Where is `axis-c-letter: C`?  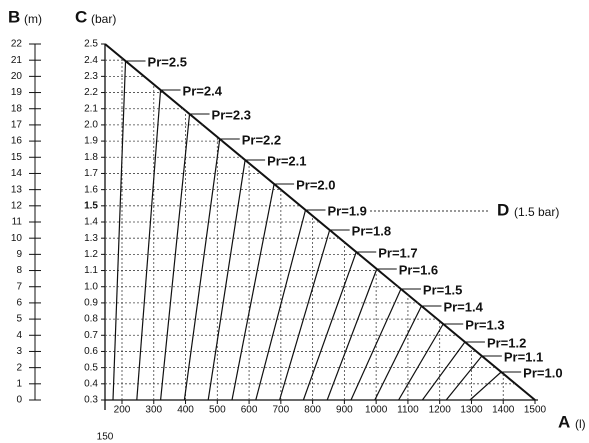
axis-c-letter: C is located at coordinates (81, 16).